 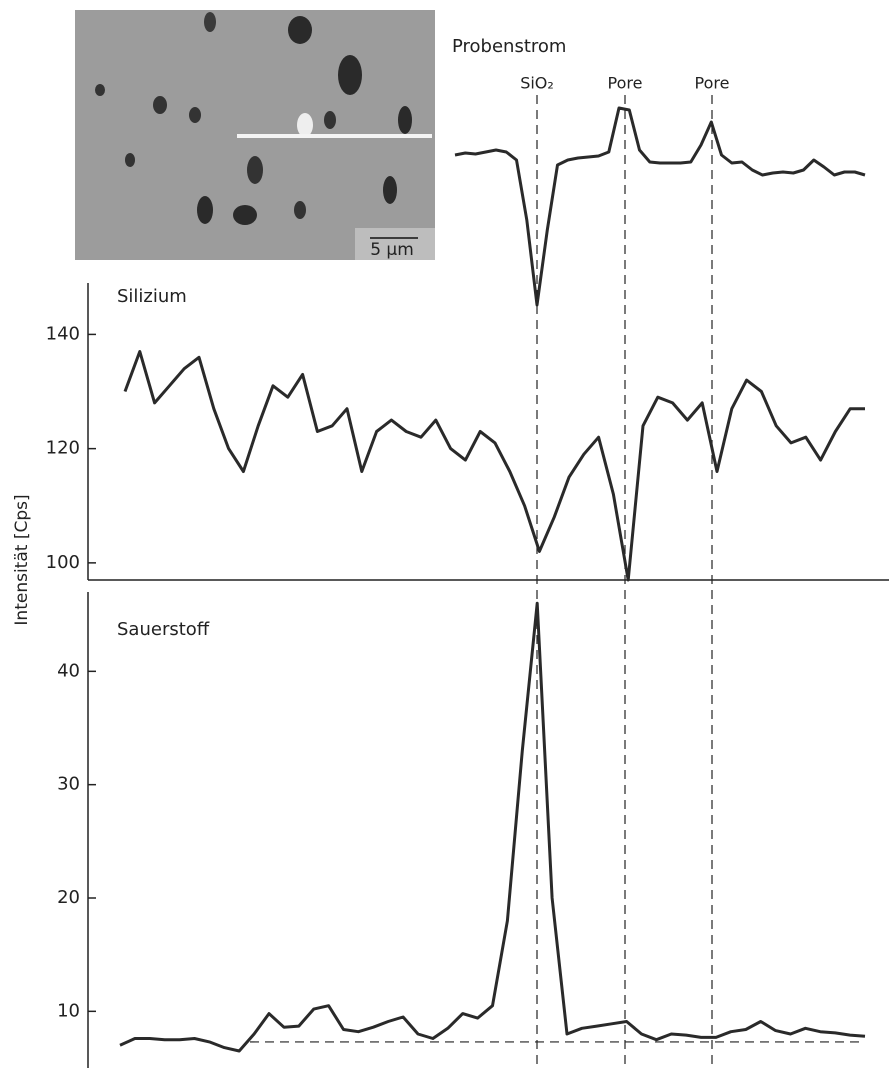 What do you see at coordinates (68, 1010) in the screenshot?
I see `y-tick-label: 10` at bounding box center [68, 1010].